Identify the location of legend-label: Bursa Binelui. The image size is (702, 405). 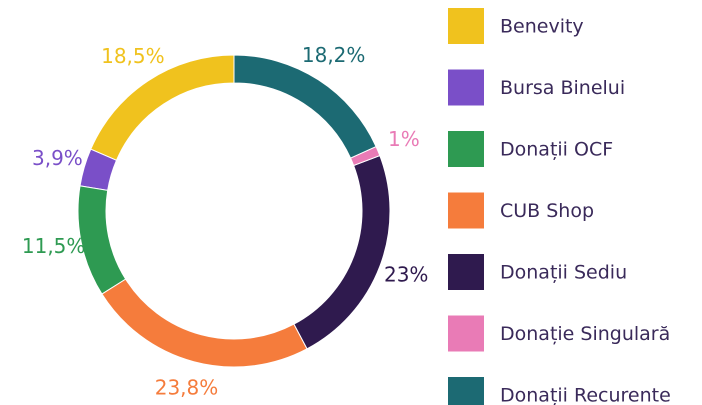
(562, 88).